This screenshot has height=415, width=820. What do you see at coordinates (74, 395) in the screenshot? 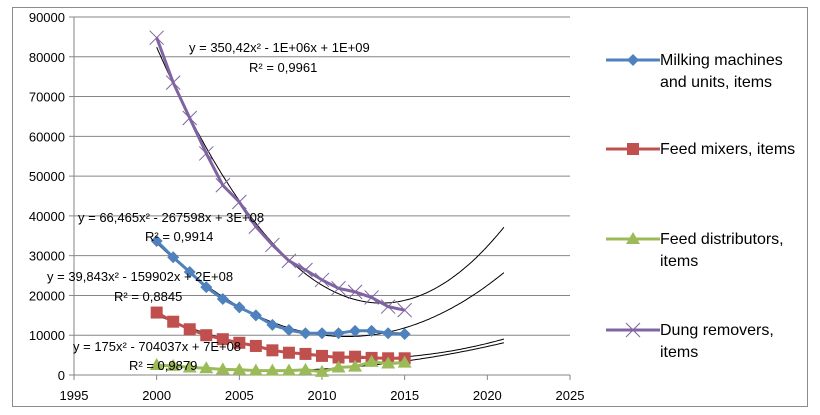
I see `x-tick-label: 1995` at bounding box center [74, 395].